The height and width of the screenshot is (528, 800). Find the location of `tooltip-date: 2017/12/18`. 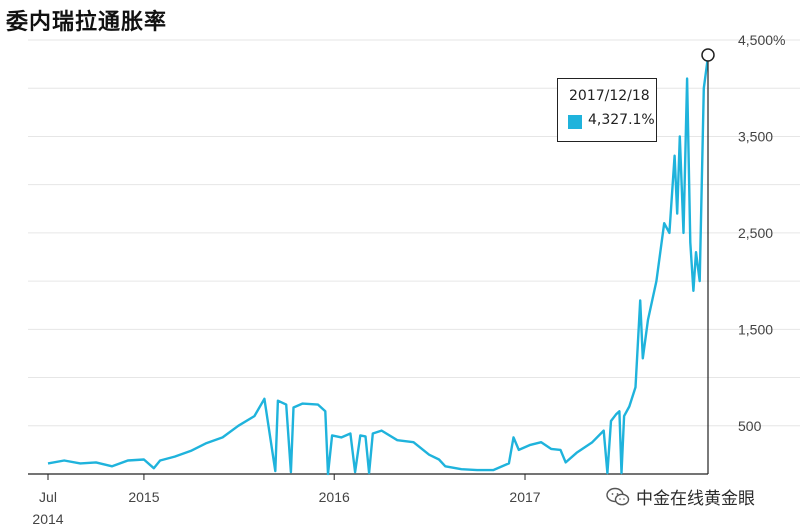

tooltip-date: 2017/12/18 is located at coordinates (609, 96).